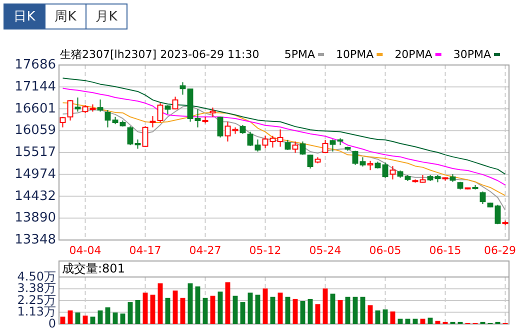  I want to click on x-tick-label: 04-04, so click(85, 250).